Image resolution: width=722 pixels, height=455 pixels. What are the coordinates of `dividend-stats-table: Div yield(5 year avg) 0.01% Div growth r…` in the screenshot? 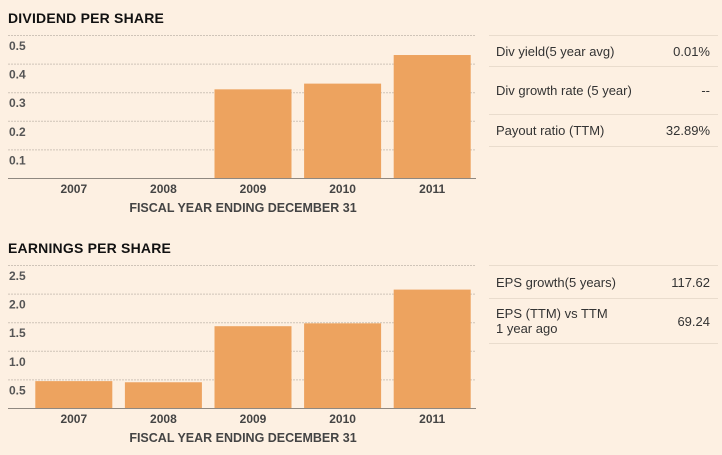 It's located at (603, 91).